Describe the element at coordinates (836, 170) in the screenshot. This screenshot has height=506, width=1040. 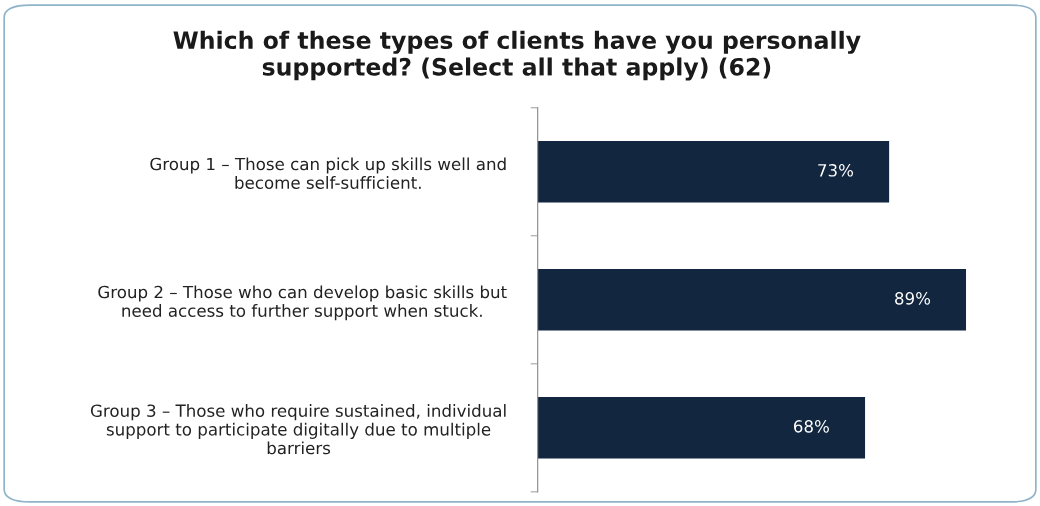
I see `data-label: 73%` at that location.